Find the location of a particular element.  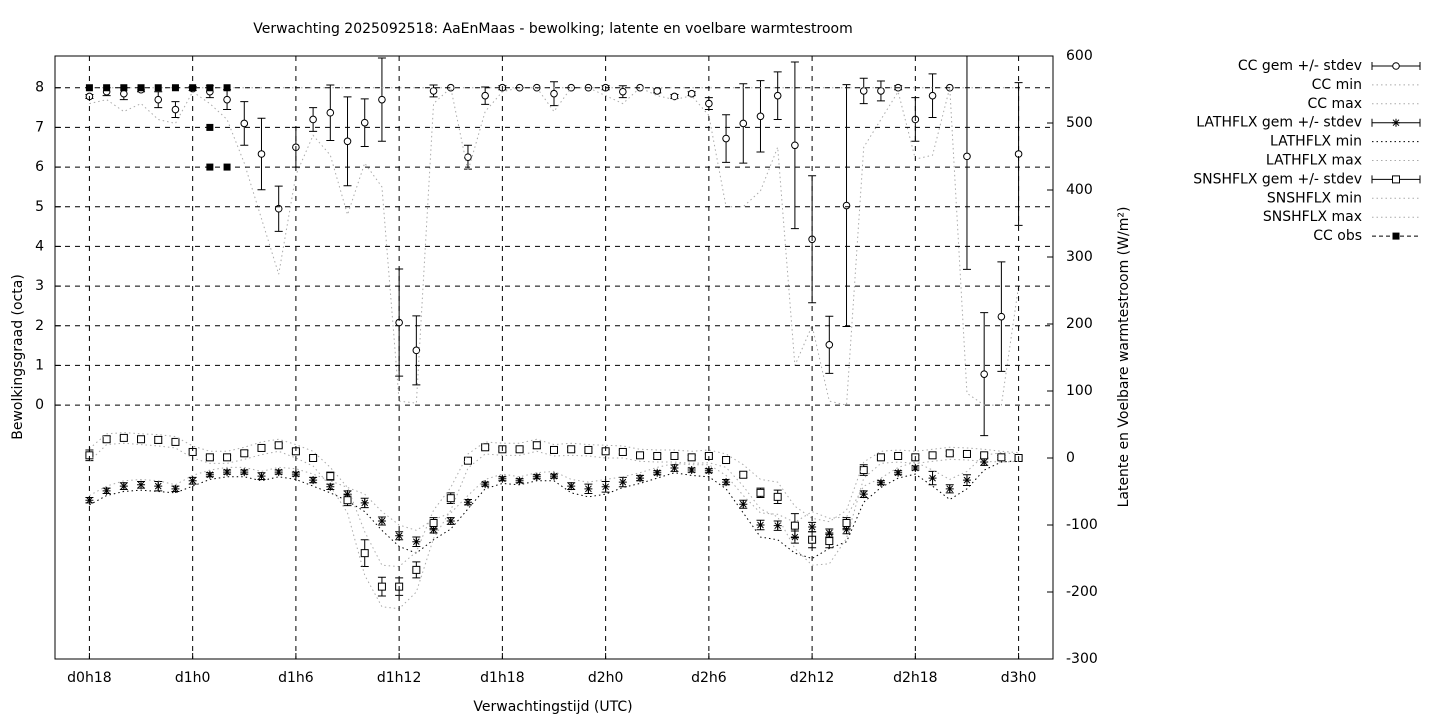

x-tick-label: d2h6 is located at coordinates (709, 678).